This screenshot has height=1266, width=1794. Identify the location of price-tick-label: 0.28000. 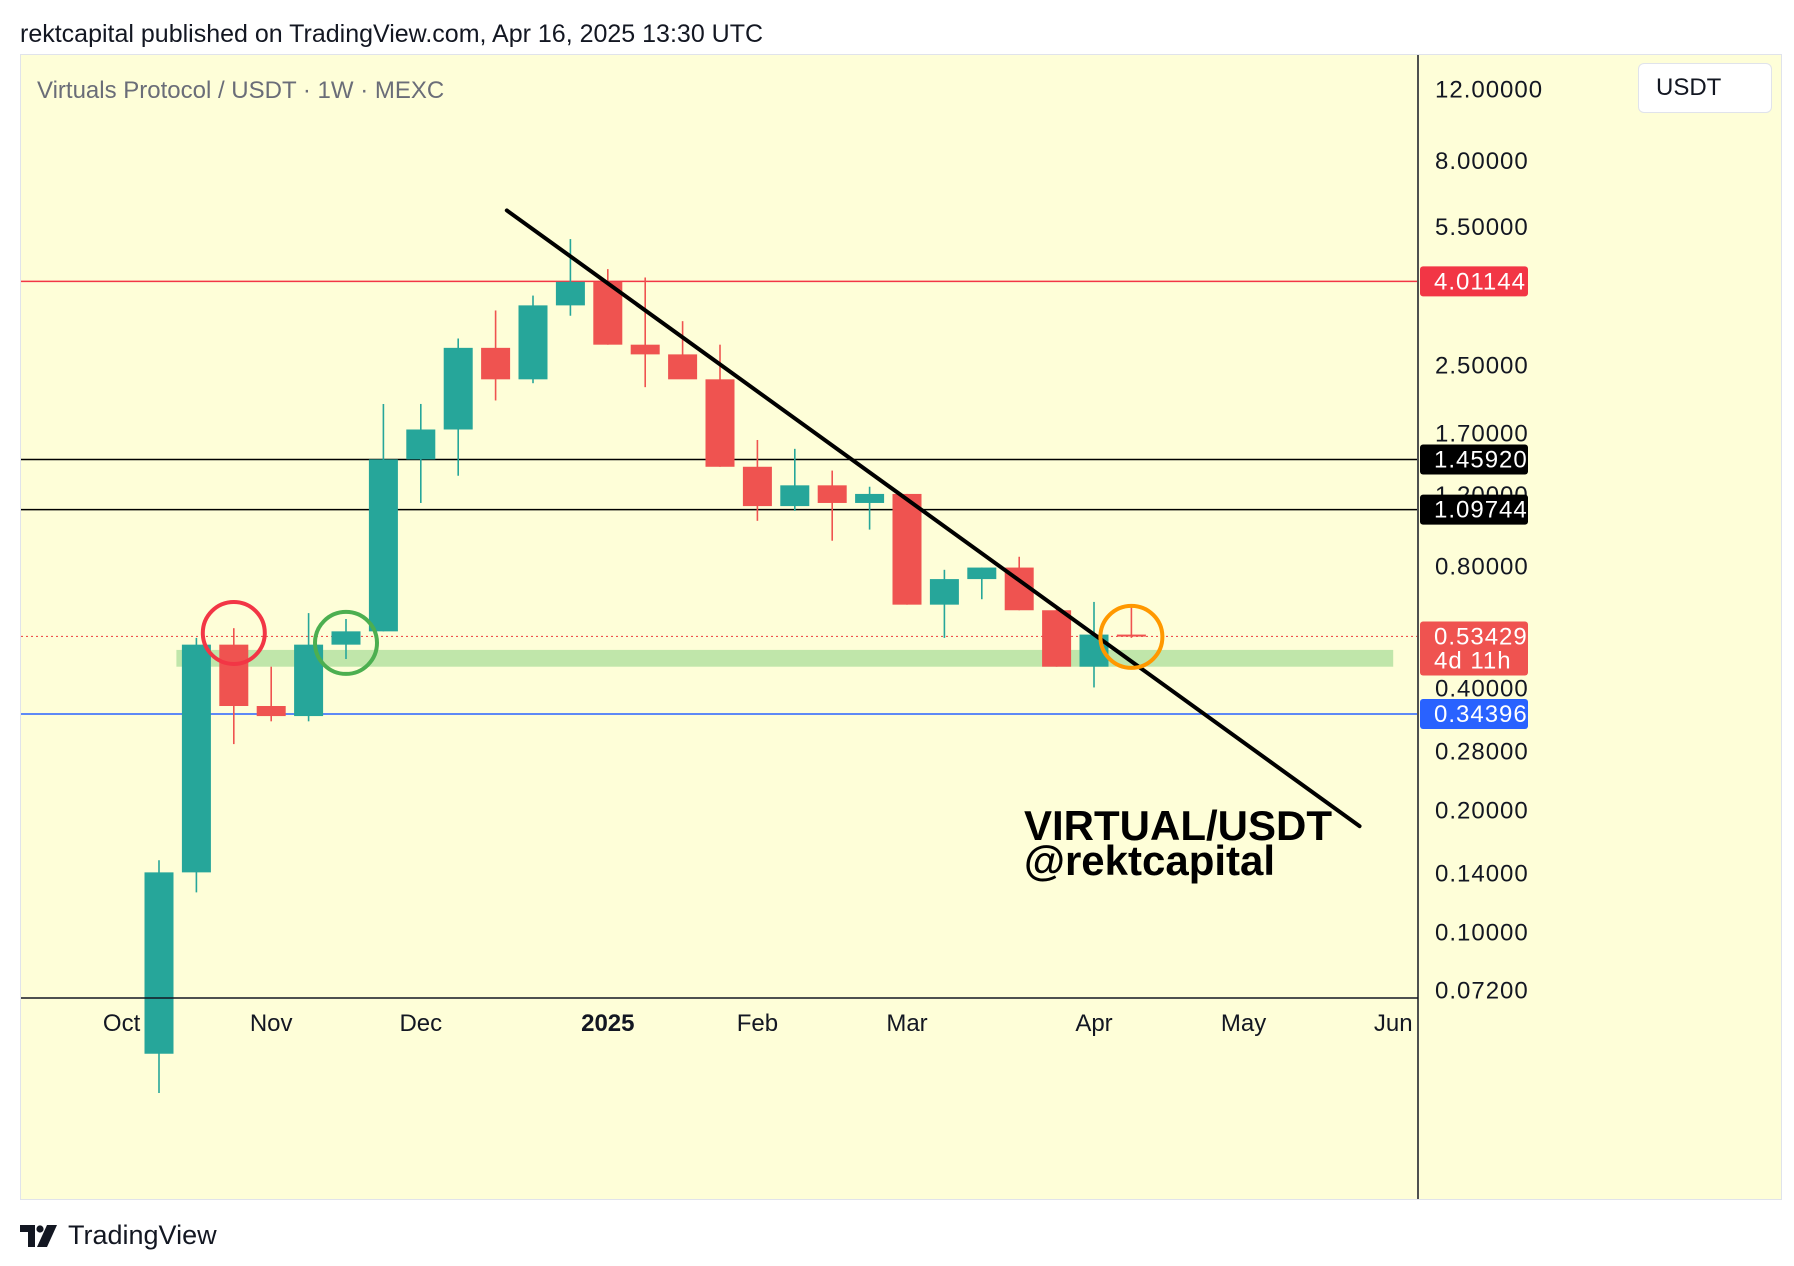
(1482, 751).